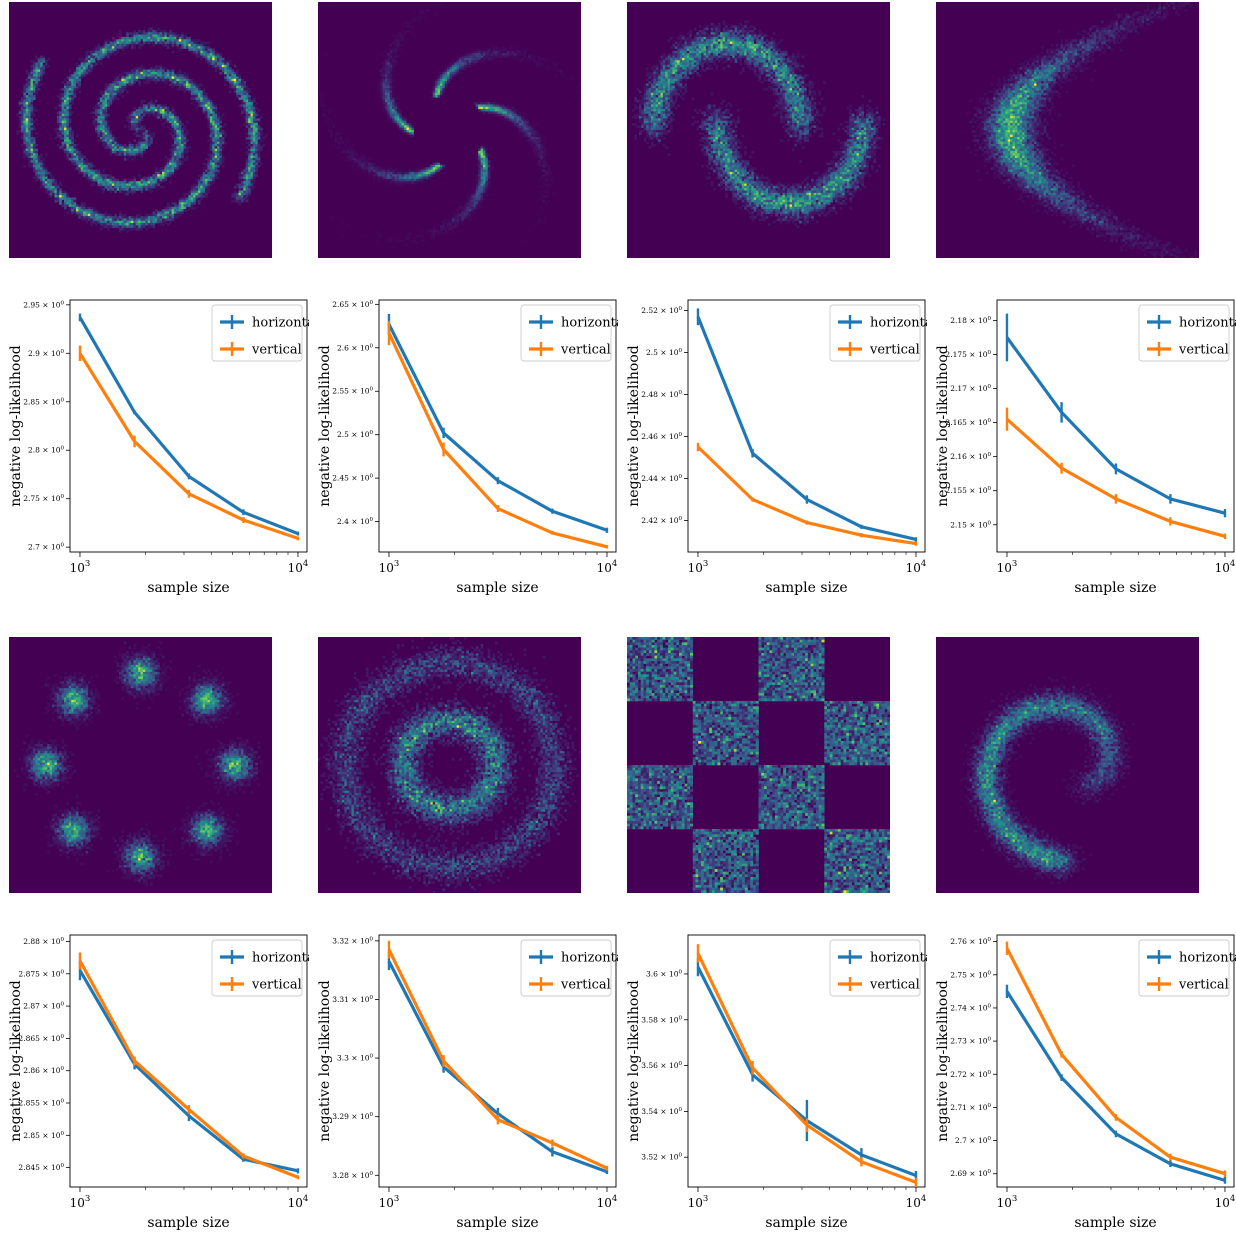  I want to click on y-tick-label: 3.6 × 100, so click(664, 973).